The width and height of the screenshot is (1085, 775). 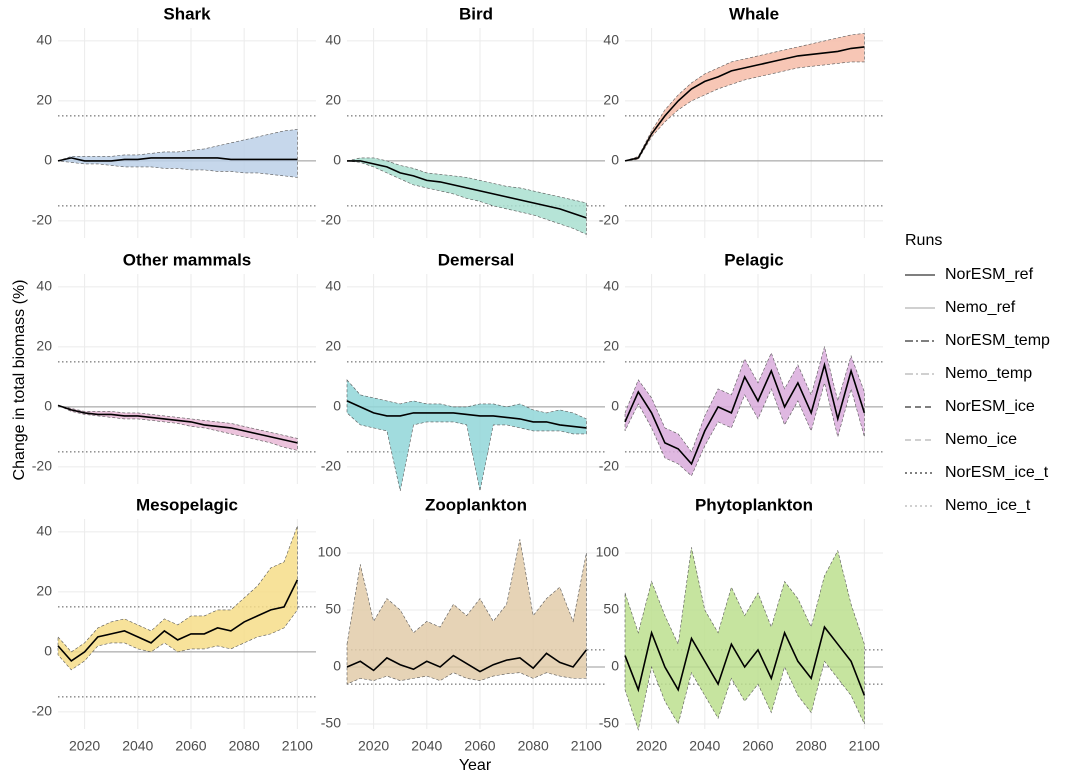 I want to click on panel-title: Whale, so click(x=754, y=13).